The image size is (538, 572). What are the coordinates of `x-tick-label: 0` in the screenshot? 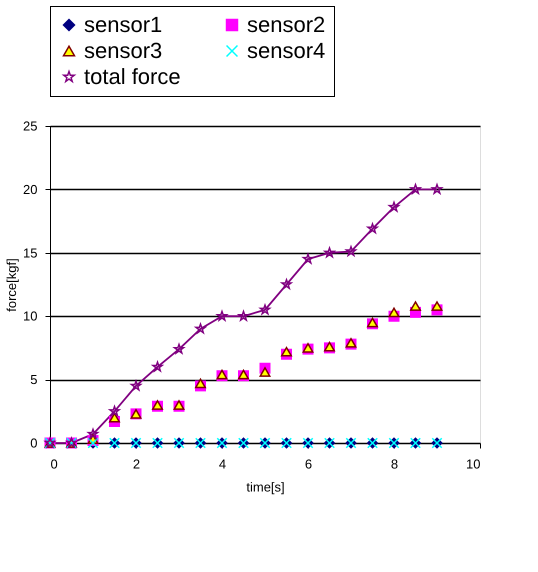 It's located at (54, 464).